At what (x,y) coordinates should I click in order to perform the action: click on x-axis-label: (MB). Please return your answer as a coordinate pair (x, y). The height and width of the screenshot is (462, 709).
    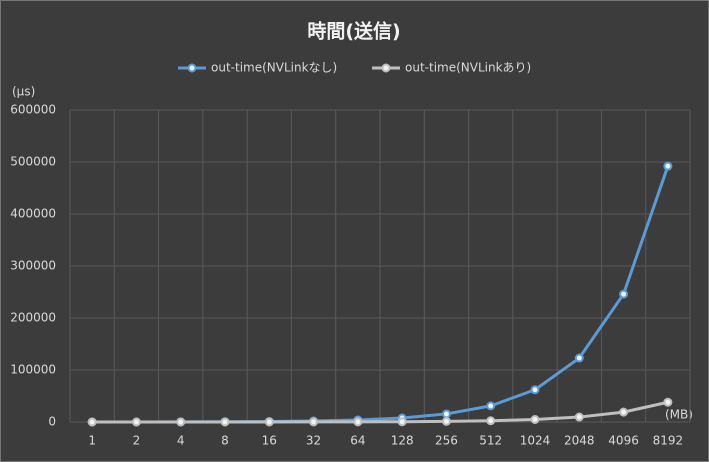
    Looking at the image, I should click on (679, 415).